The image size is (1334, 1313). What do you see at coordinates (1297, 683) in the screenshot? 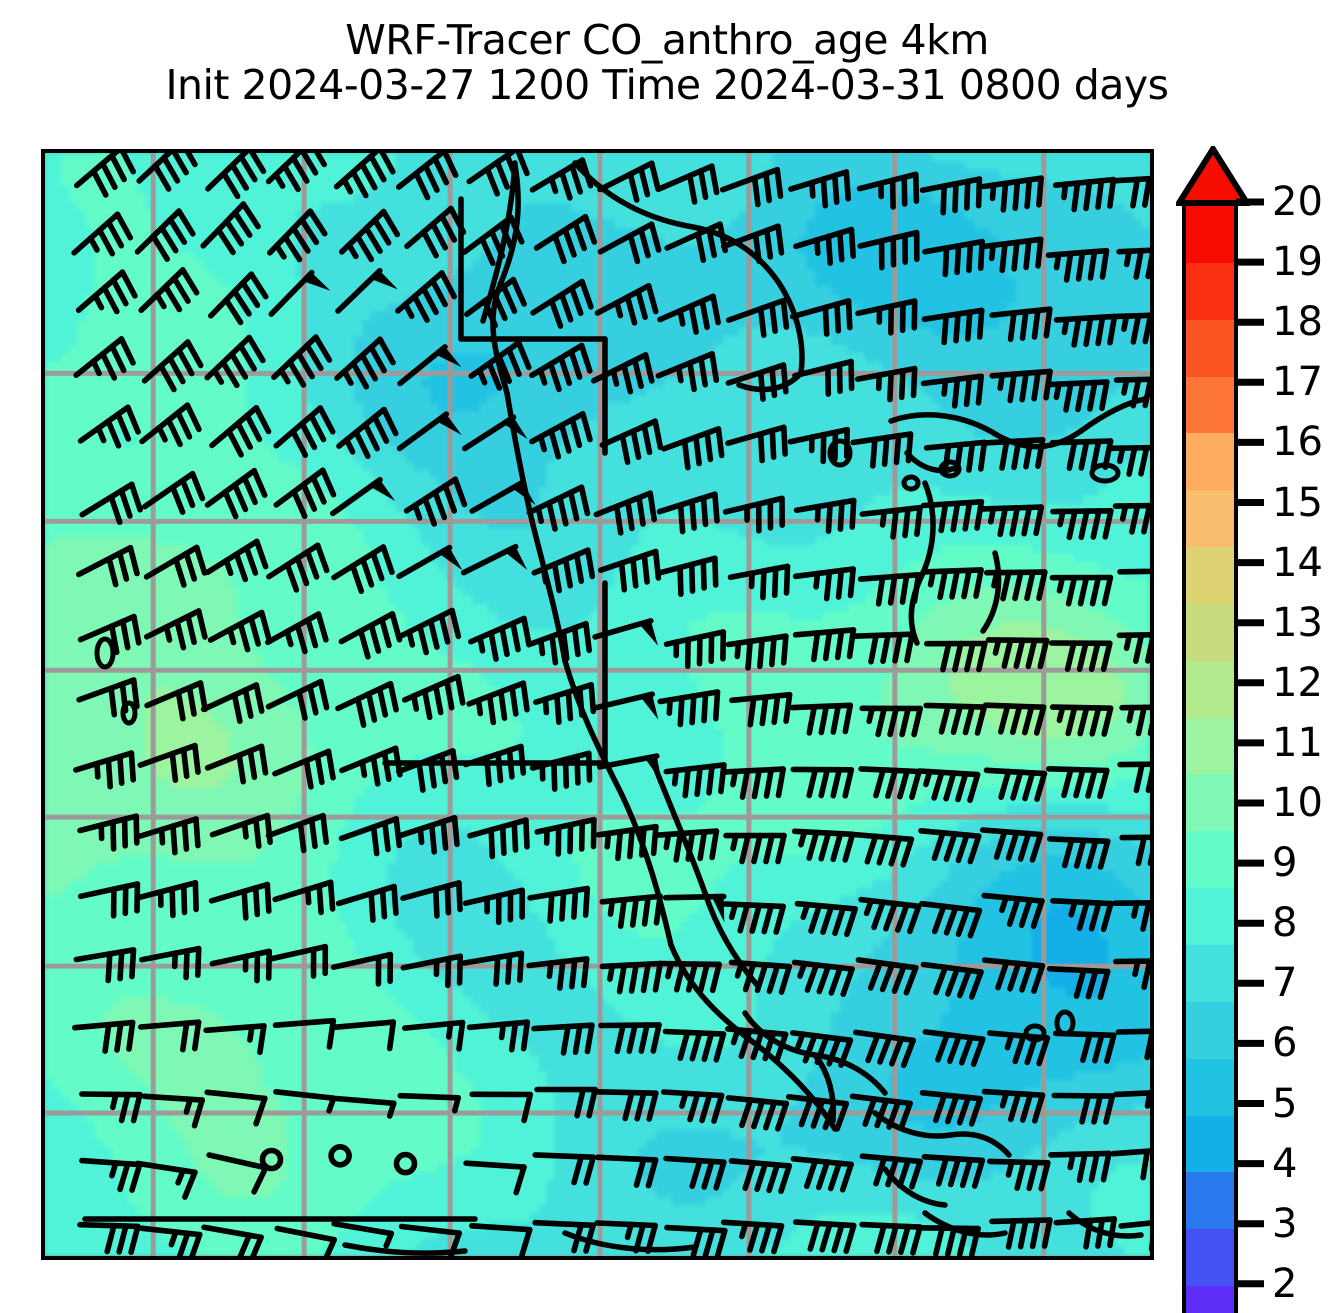
I see `colorbar-tick-label: 12` at bounding box center [1297, 683].